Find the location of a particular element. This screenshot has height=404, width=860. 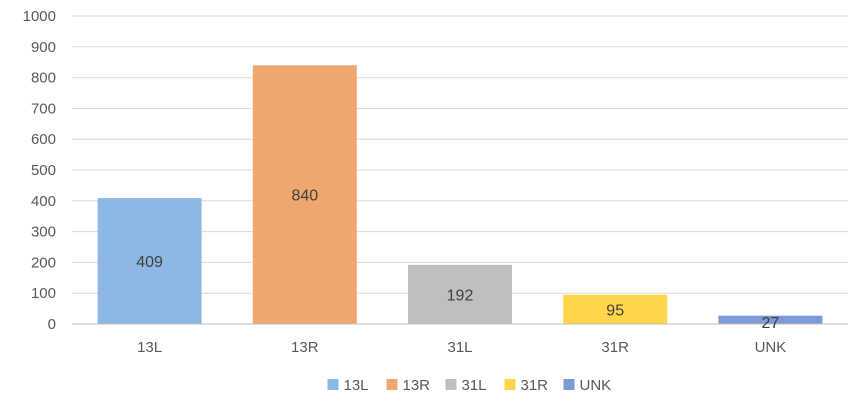

y-axis-ticks: 0 100 200 300 400 500 600 700 800 900 1000 is located at coordinates (39, 170).